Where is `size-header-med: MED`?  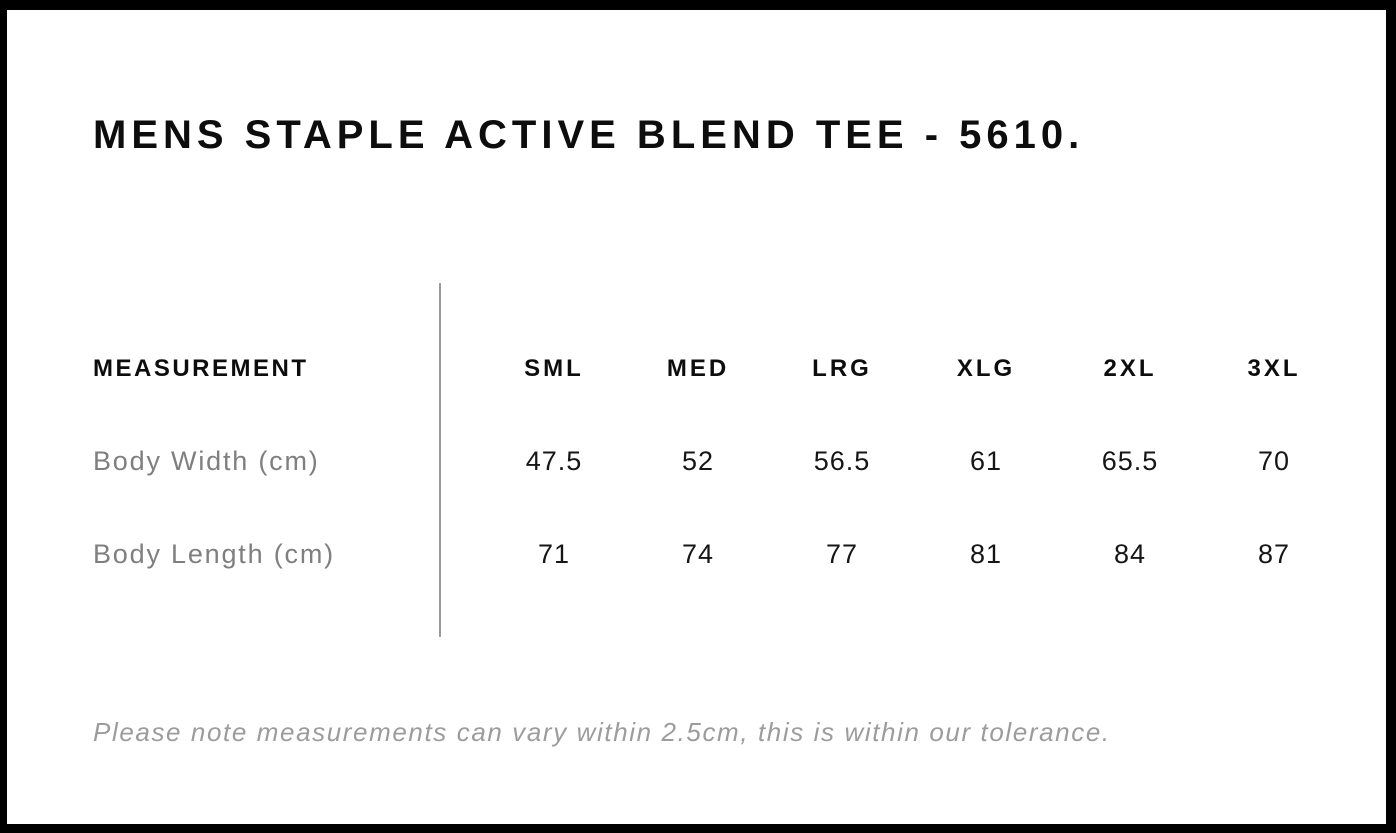 size-header-med: MED is located at coordinates (698, 368).